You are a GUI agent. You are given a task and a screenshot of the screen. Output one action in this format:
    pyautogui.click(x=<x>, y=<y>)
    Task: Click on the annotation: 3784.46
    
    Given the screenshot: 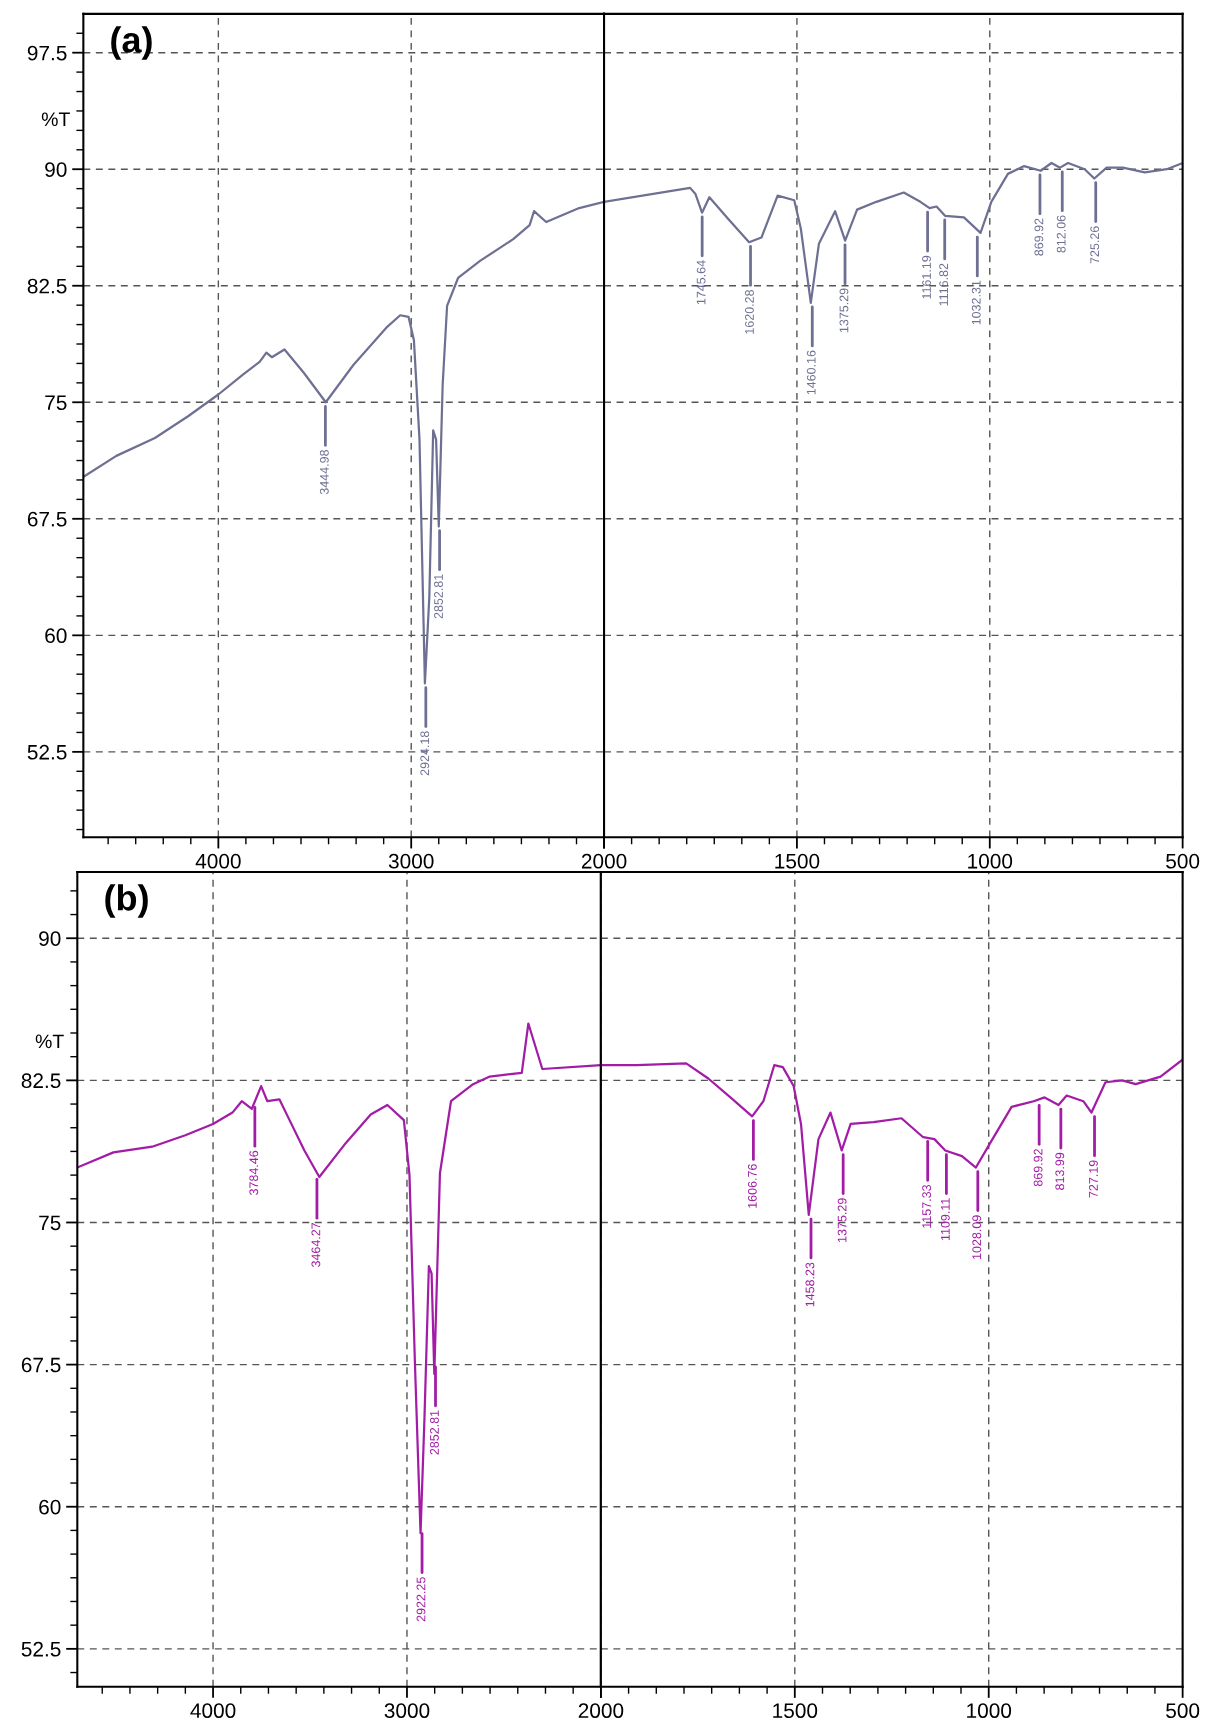 What is the action you would take?
    pyautogui.click(x=254, y=1173)
    